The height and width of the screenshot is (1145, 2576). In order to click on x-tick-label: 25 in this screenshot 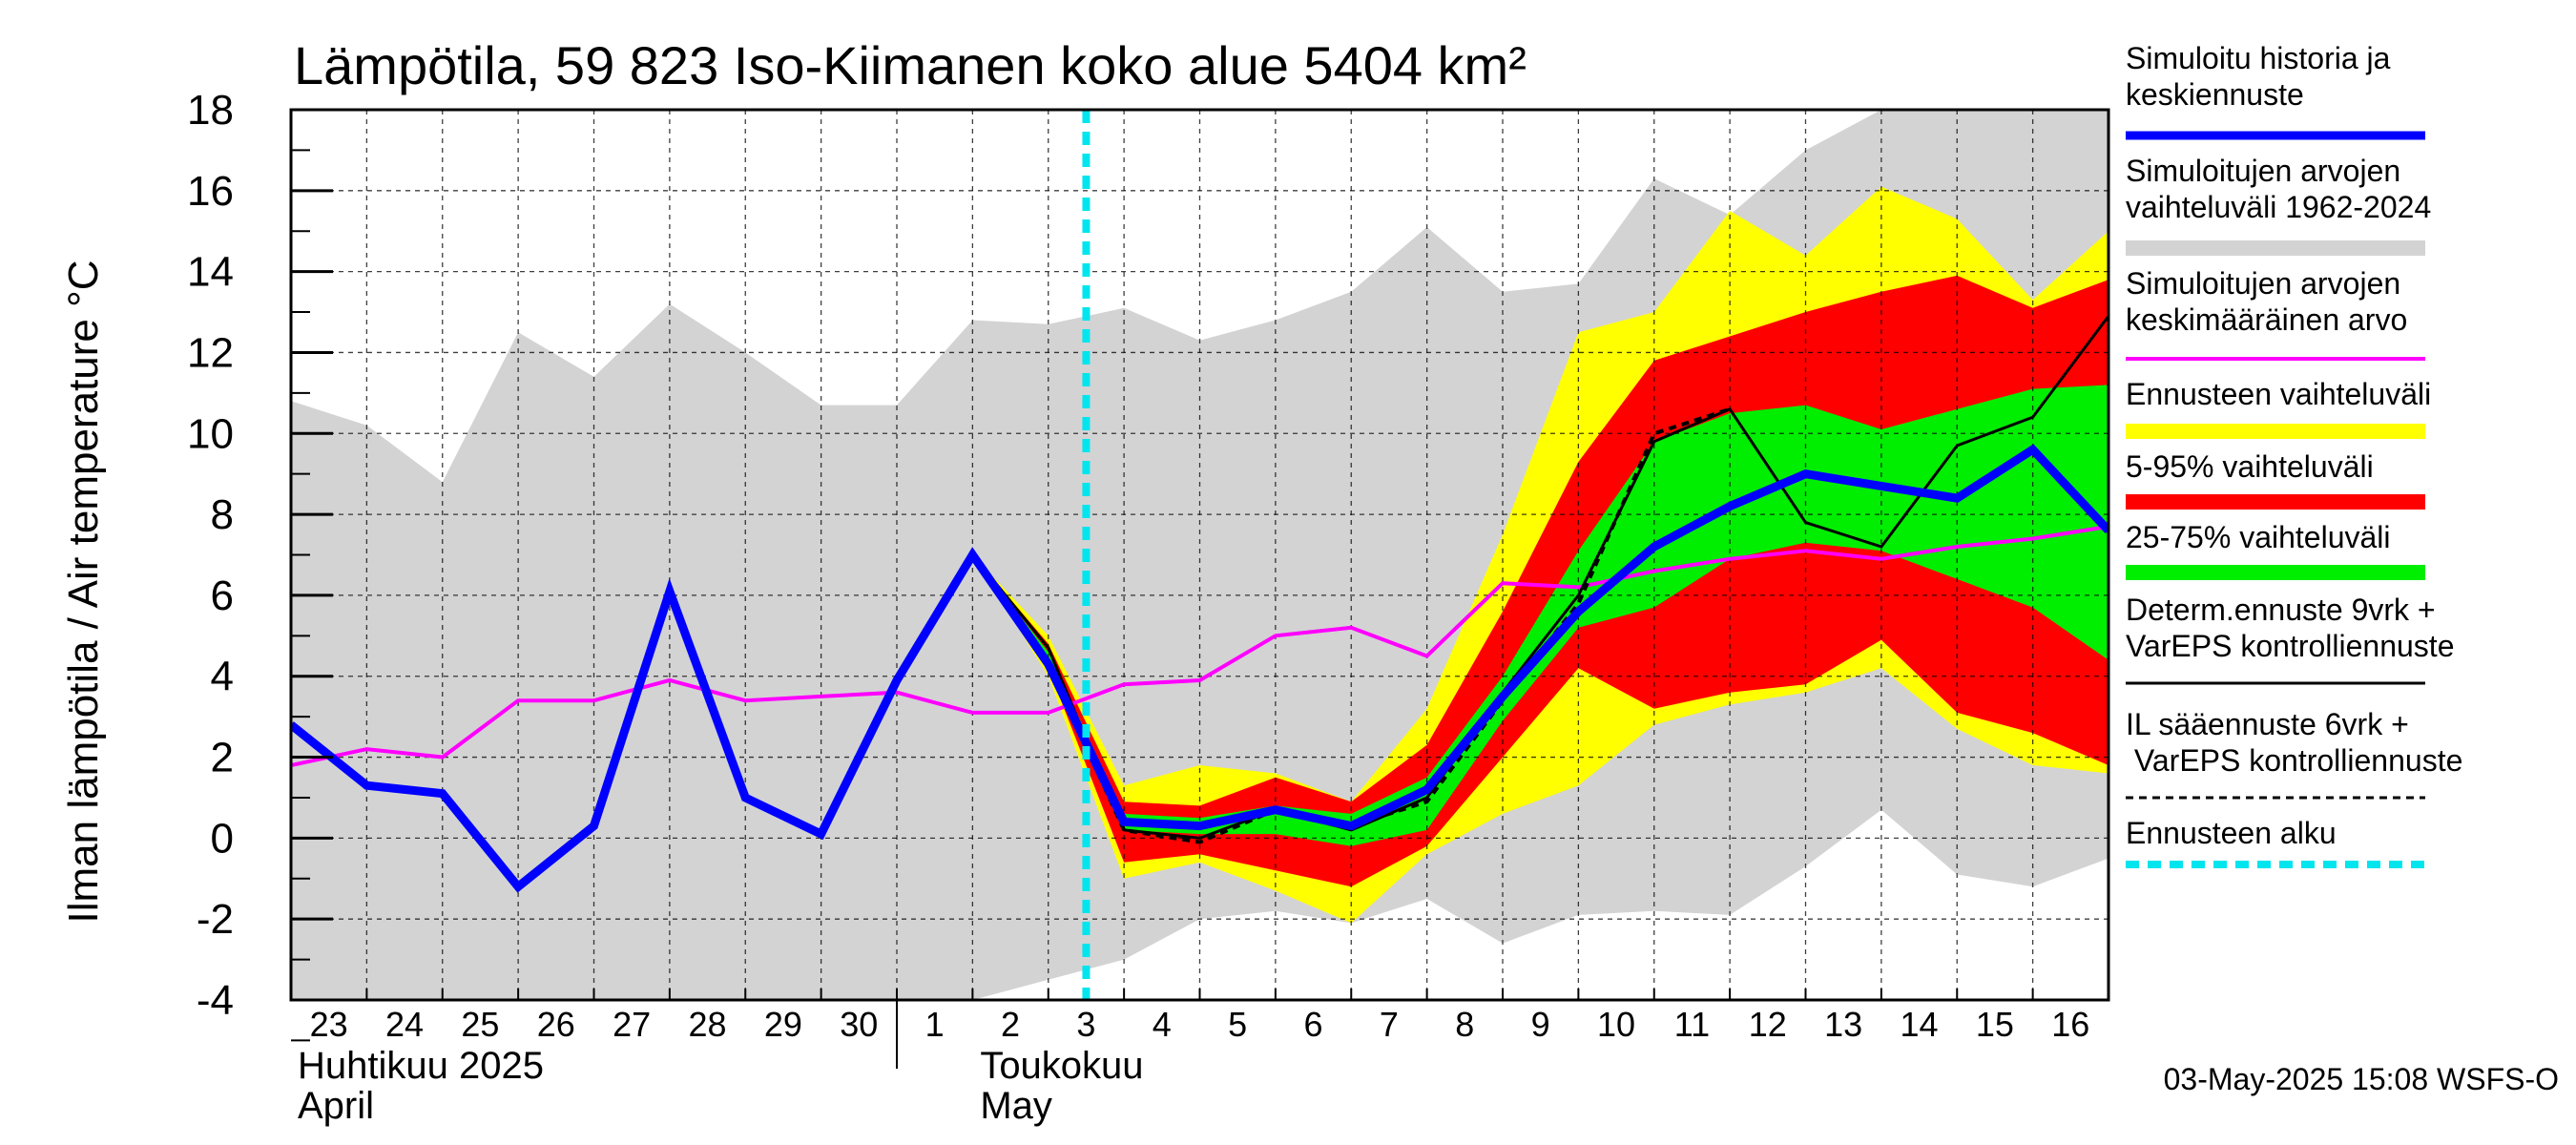, I will do `click(480, 1025)`.